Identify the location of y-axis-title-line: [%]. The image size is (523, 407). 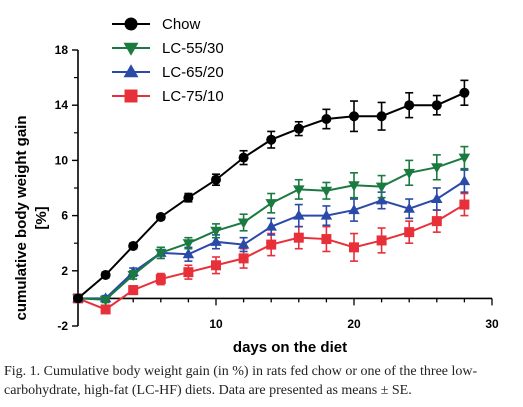
(41, 217).